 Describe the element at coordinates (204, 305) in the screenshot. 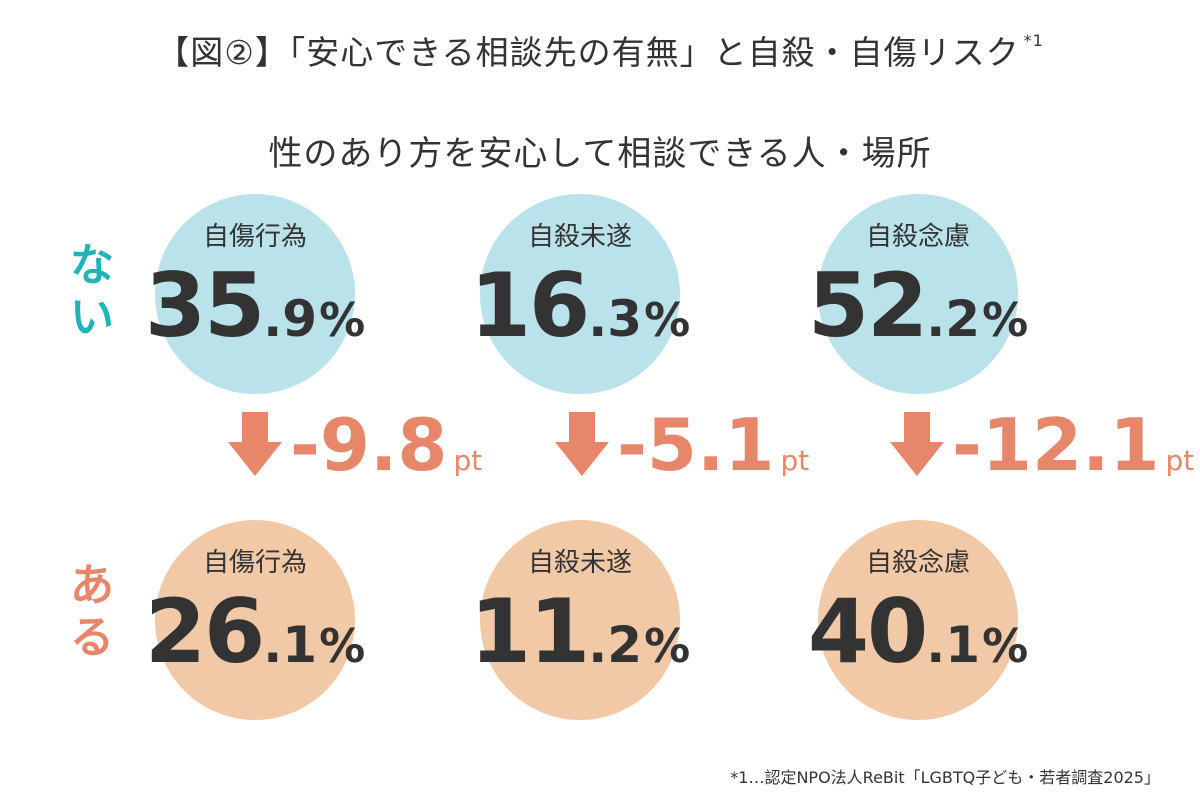

I see `value-int: 35` at that location.